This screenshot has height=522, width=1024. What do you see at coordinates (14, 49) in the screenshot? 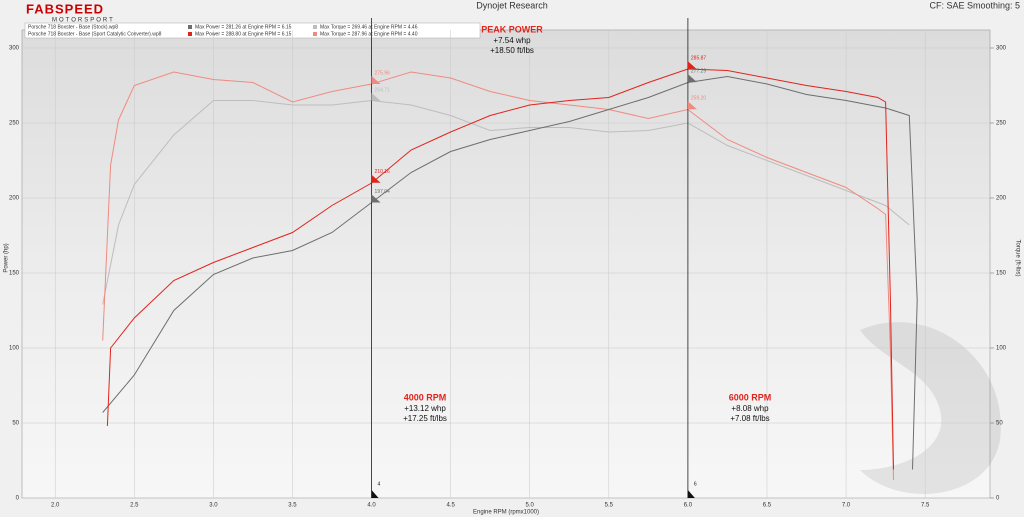
I see `y-tick-label: 300` at bounding box center [14, 49].